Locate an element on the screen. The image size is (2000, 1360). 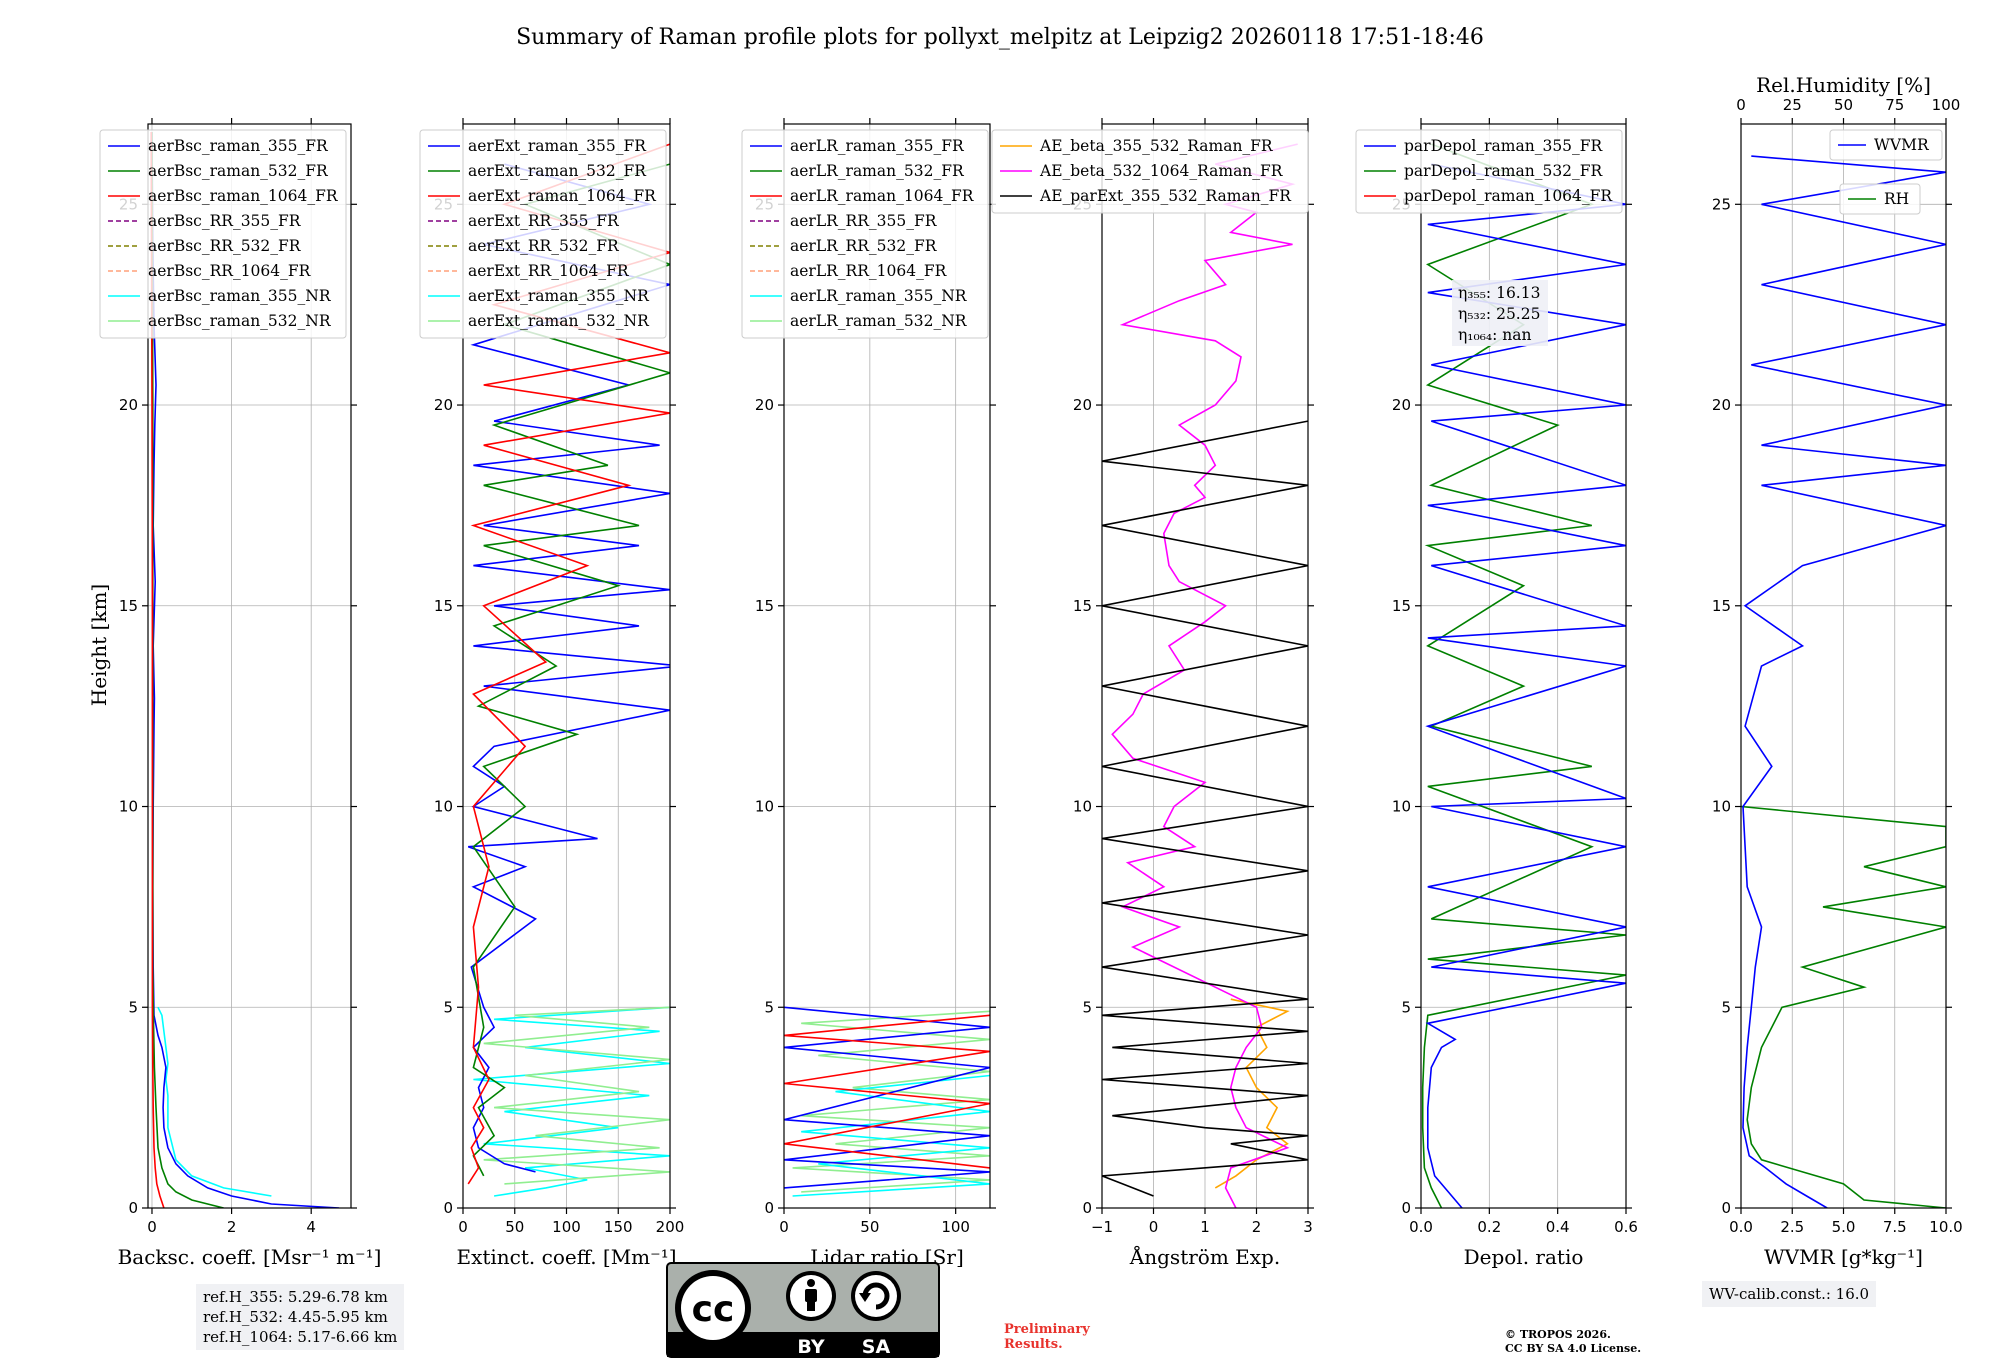
preliminary-line-2: Results. is located at coordinates (1033, 1344).